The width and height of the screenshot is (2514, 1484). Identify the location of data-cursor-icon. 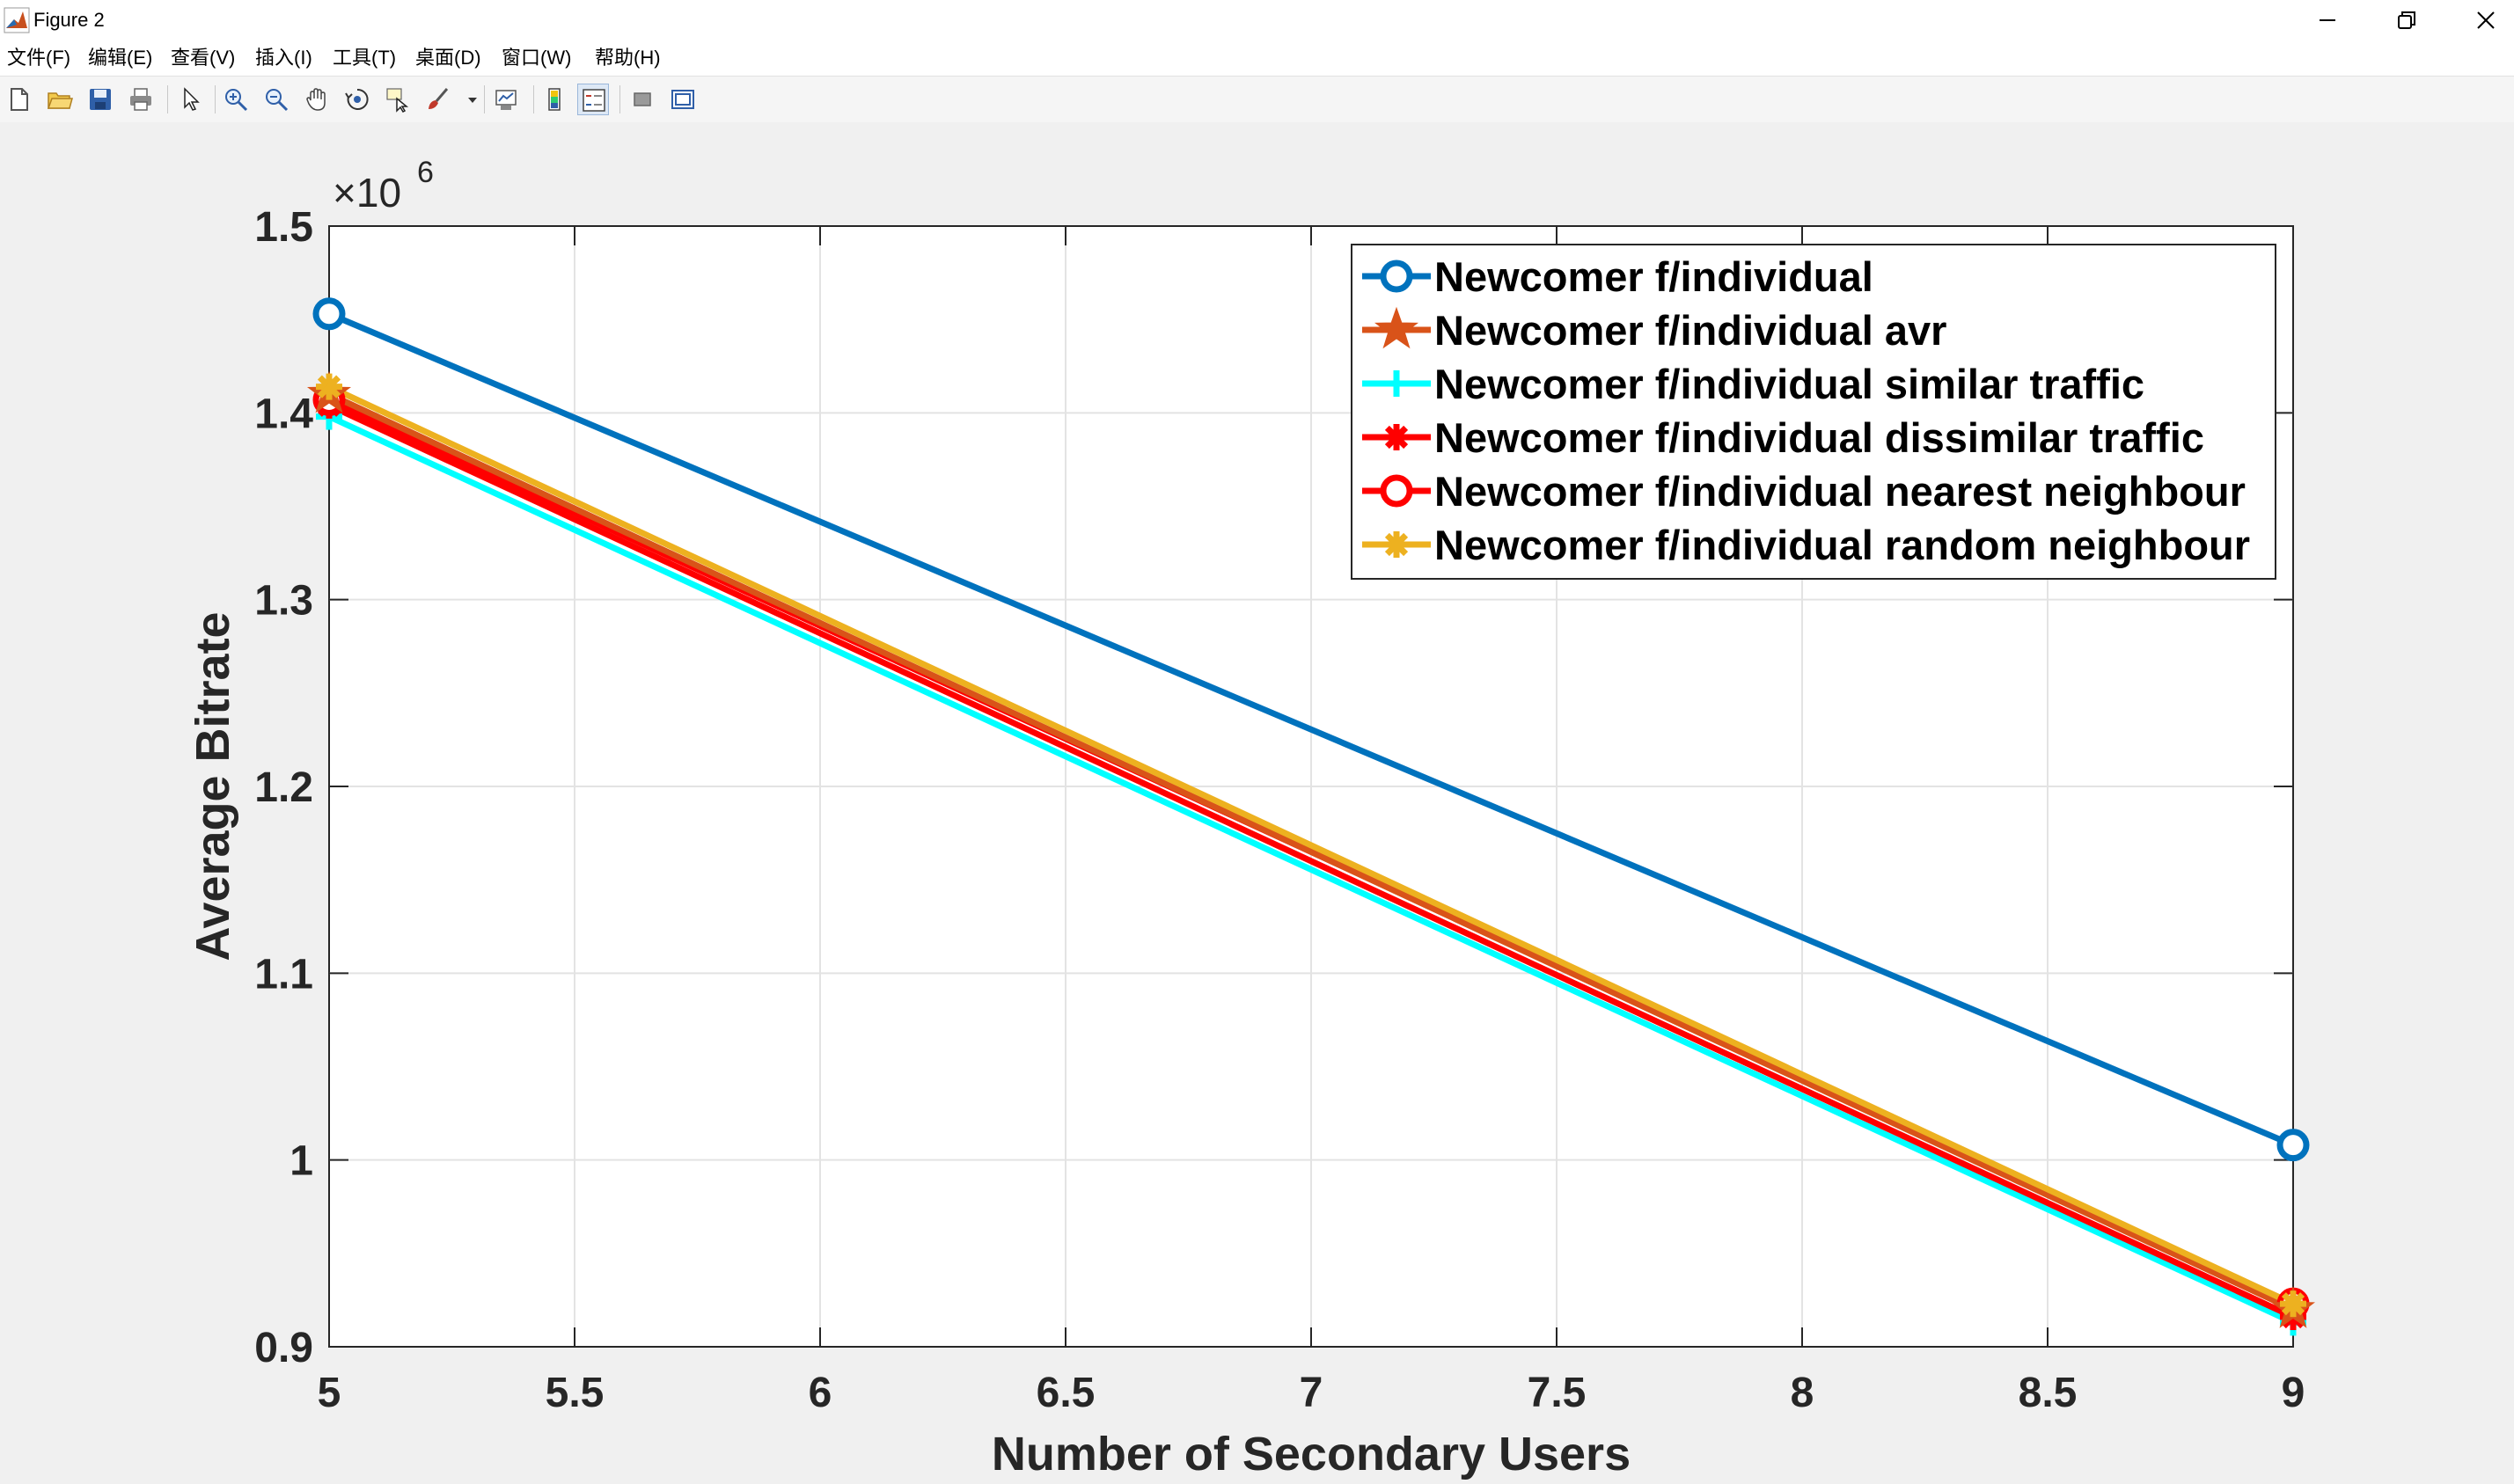
(397, 100).